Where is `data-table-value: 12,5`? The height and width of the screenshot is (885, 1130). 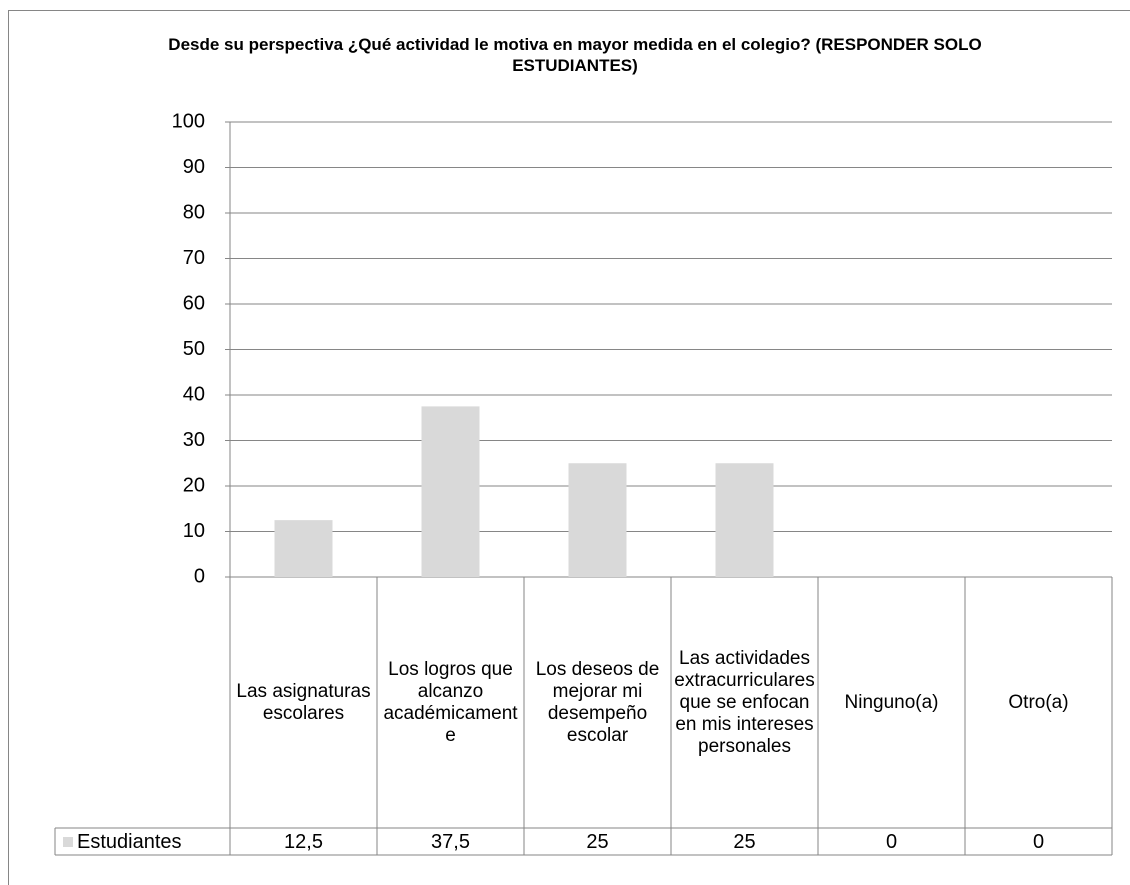
data-table-value: 12,5 is located at coordinates (303, 841).